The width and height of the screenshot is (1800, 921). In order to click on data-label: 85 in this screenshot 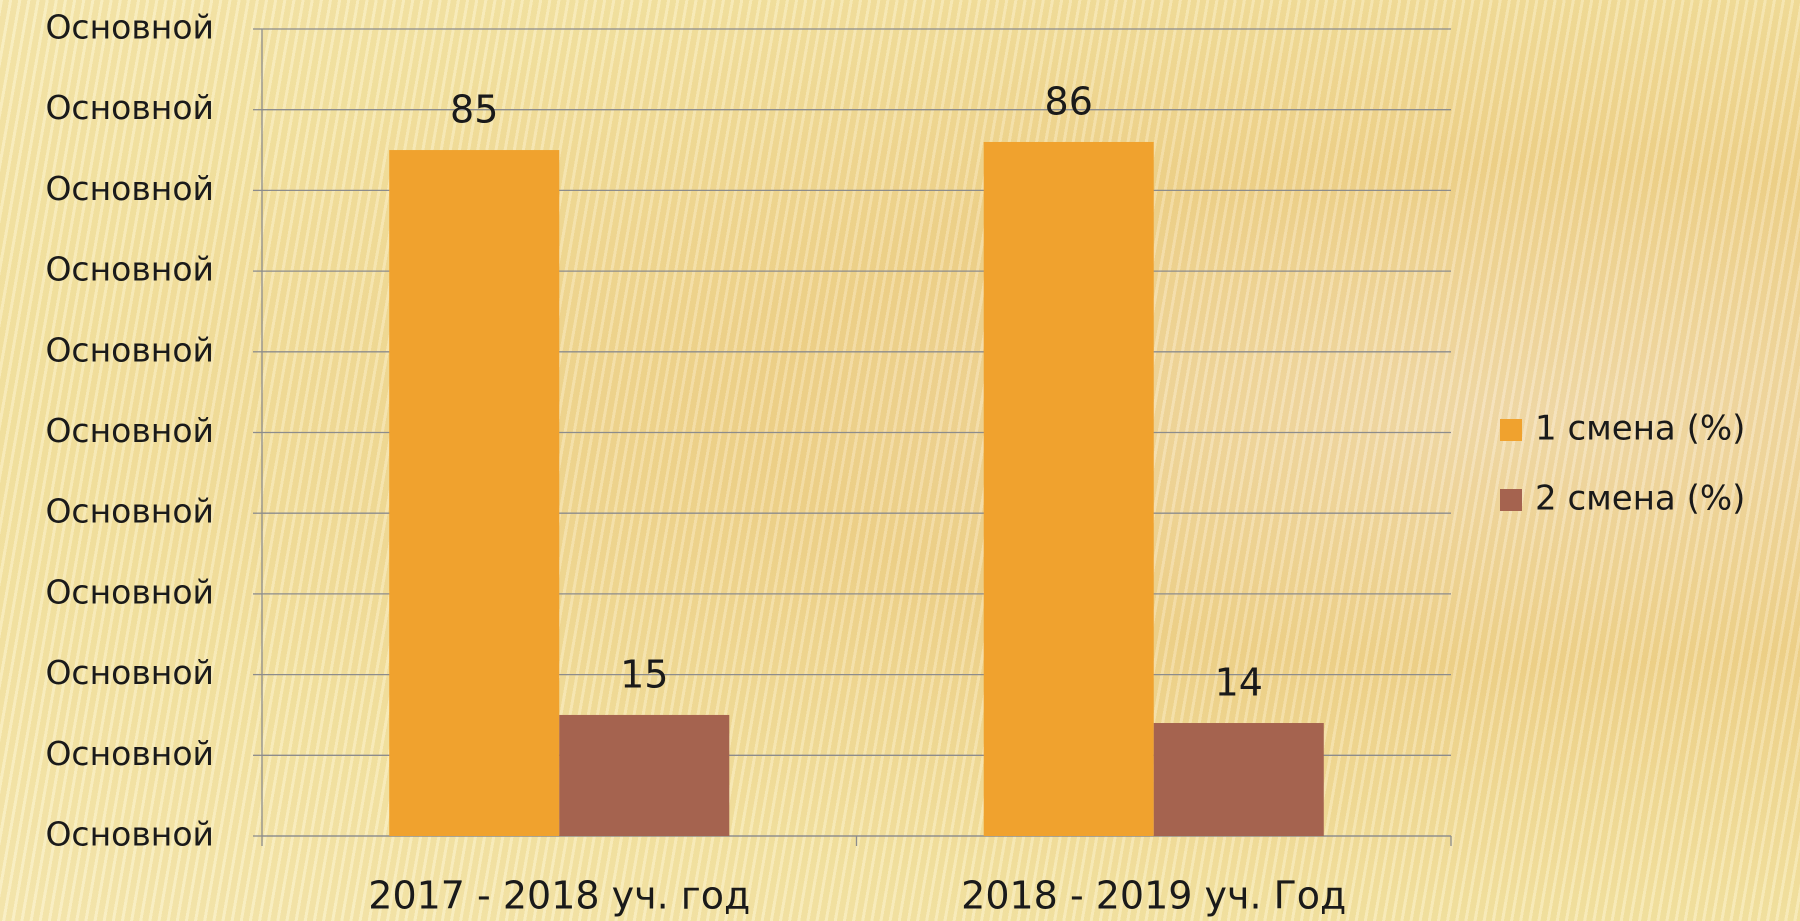, I will do `click(474, 110)`.